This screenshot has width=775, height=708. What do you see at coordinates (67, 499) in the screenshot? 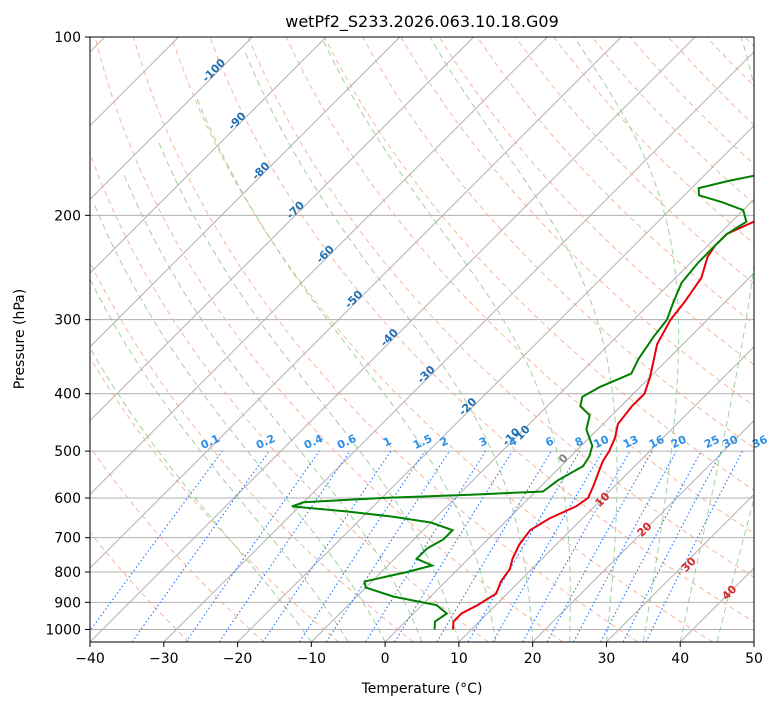
I see `y-tick-label: 600` at bounding box center [67, 499].